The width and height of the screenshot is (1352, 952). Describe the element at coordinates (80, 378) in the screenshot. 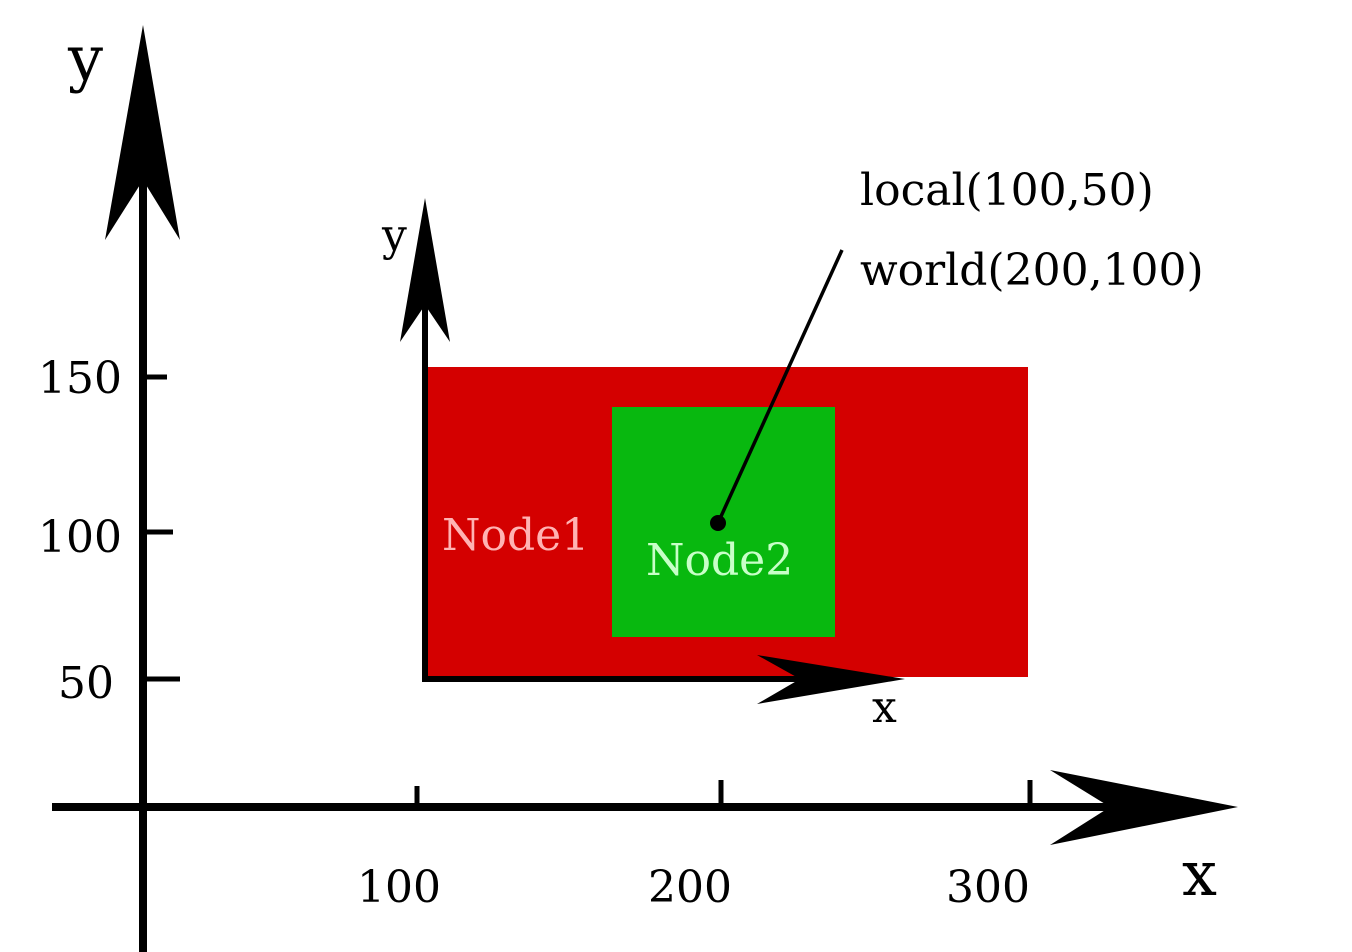

I see `world-y-tick-label-150: 150` at that location.